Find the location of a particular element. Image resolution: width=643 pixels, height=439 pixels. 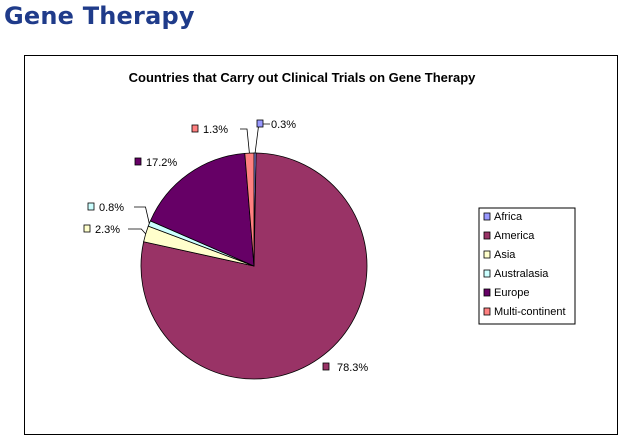

leader-line-asia is located at coordinates (137, 231).